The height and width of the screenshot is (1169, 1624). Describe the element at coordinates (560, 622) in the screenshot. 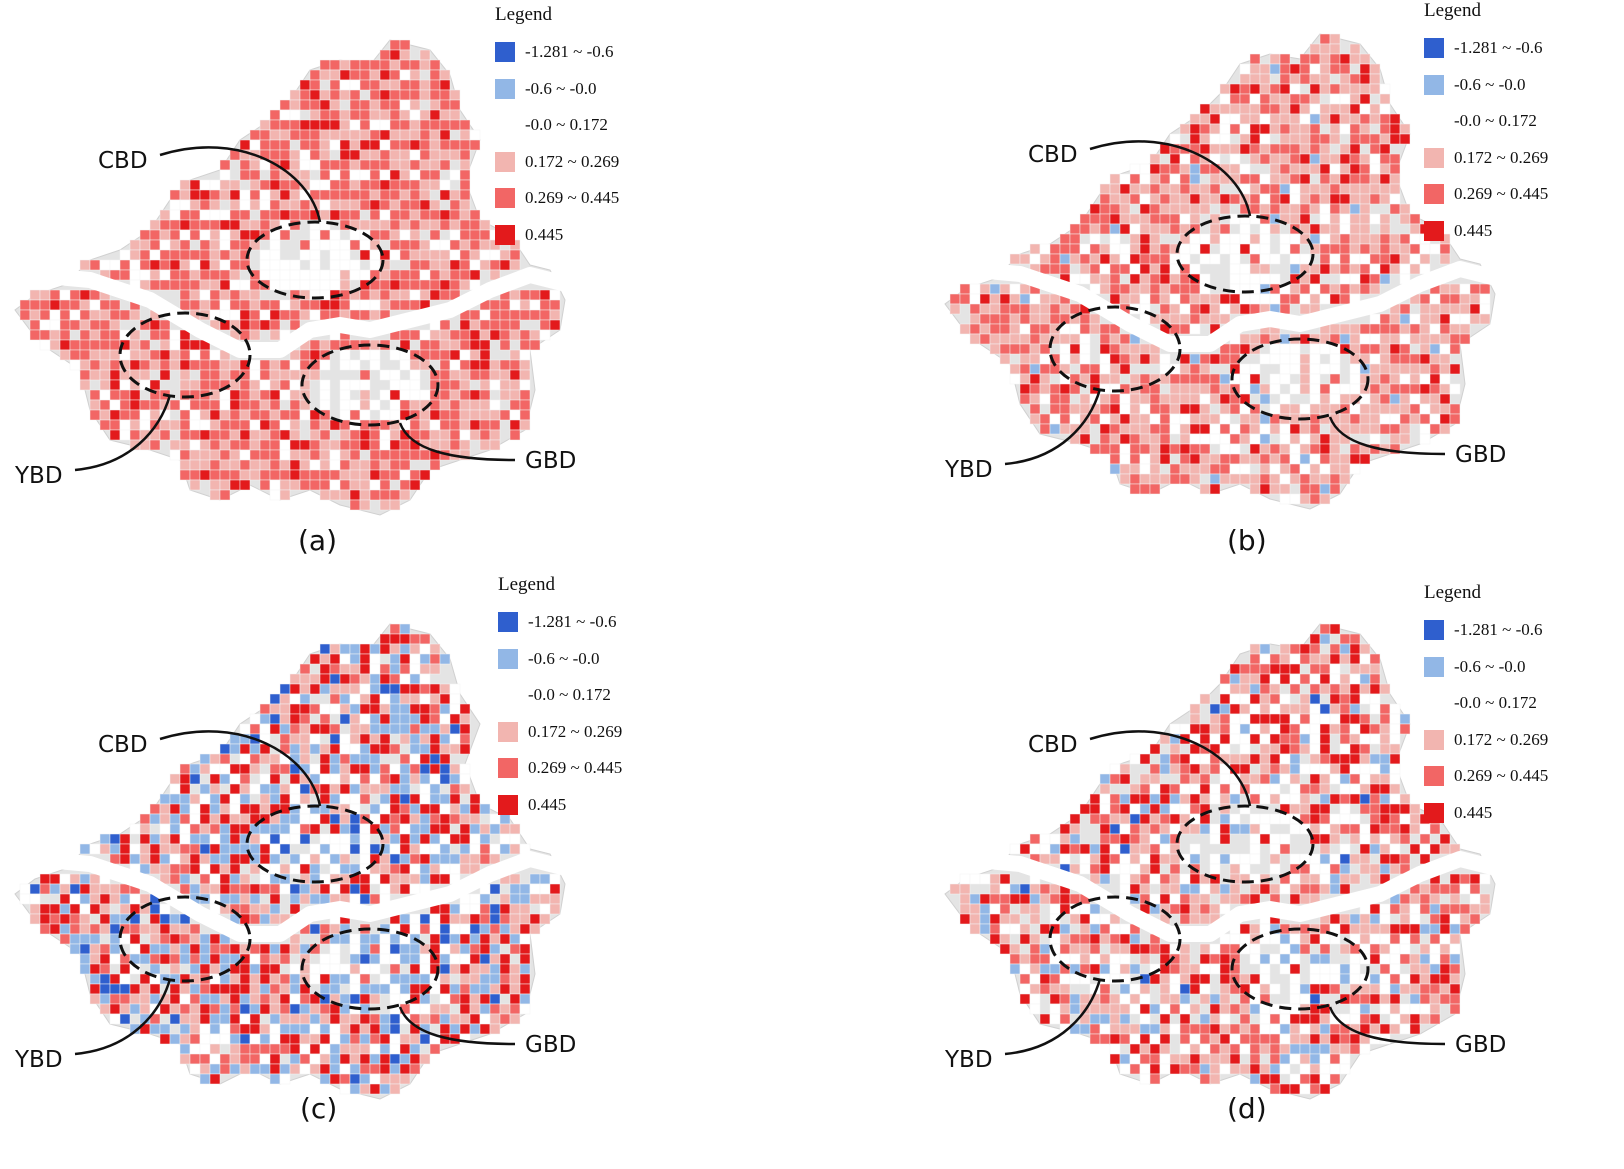

I see `legend-item: -1.281 ~ -0.6` at that location.